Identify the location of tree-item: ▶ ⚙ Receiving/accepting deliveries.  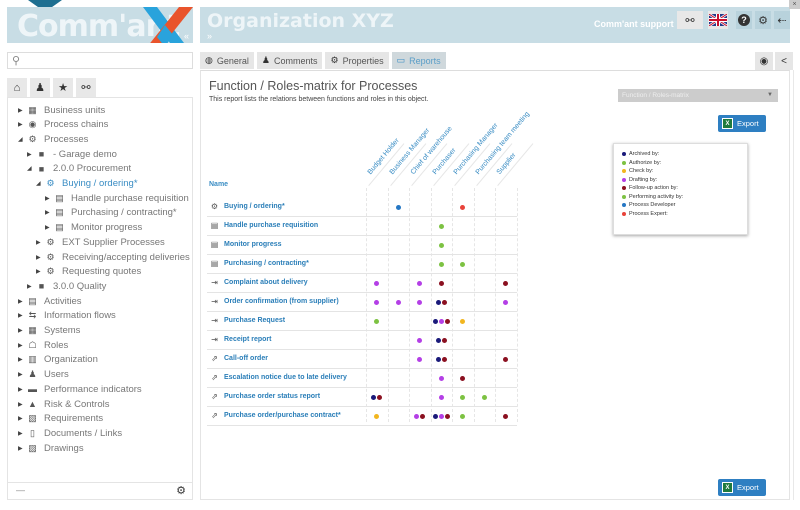
(113, 257).